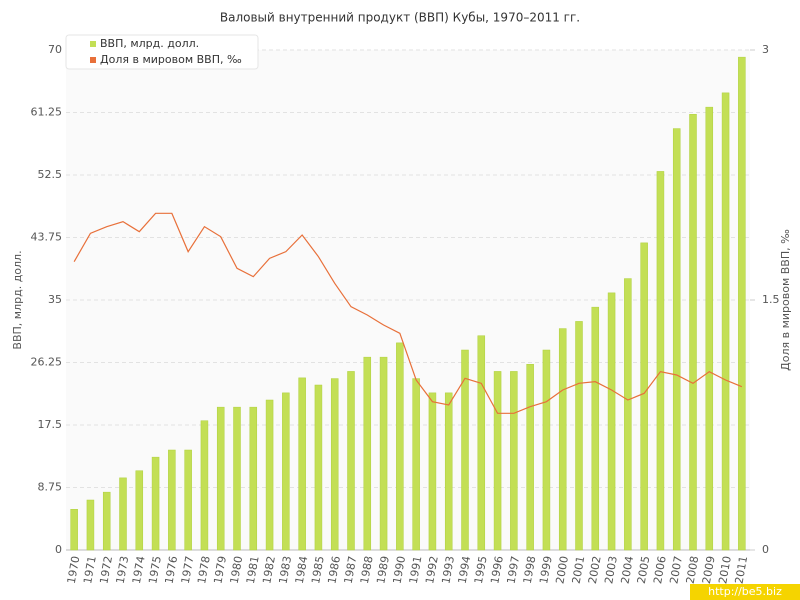 This screenshot has height=600, width=800. What do you see at coordinates (546, 570) in the screenshot?
I see `x-tick-label: 1999` at bounding box center [546, 570].